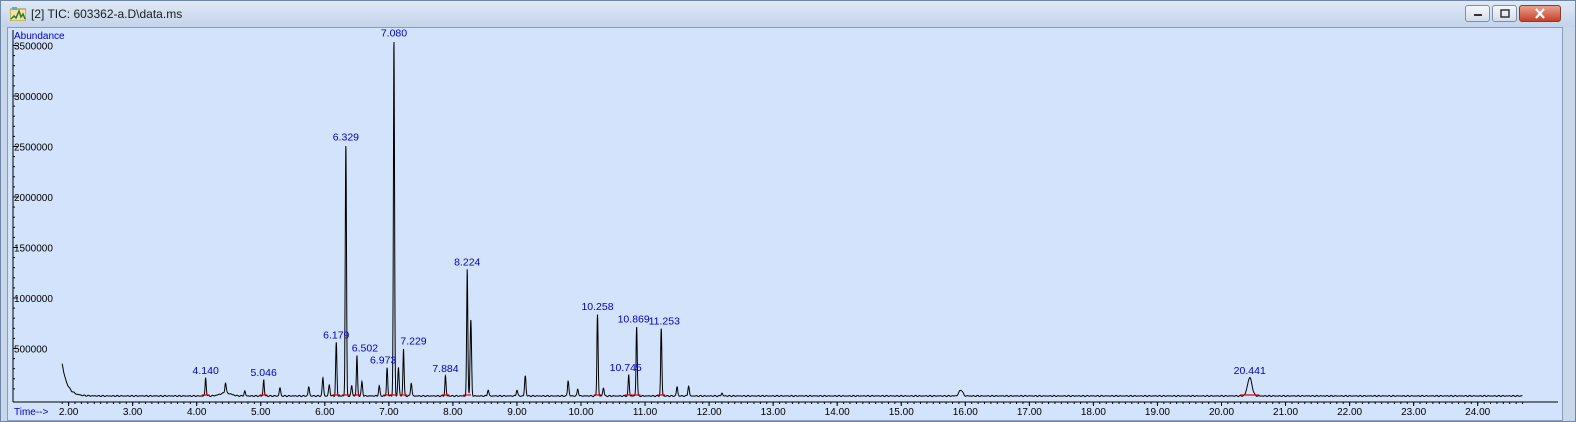 This screenshot has height=422, width=1576. I want to click on close-button, so click(1540, 13).